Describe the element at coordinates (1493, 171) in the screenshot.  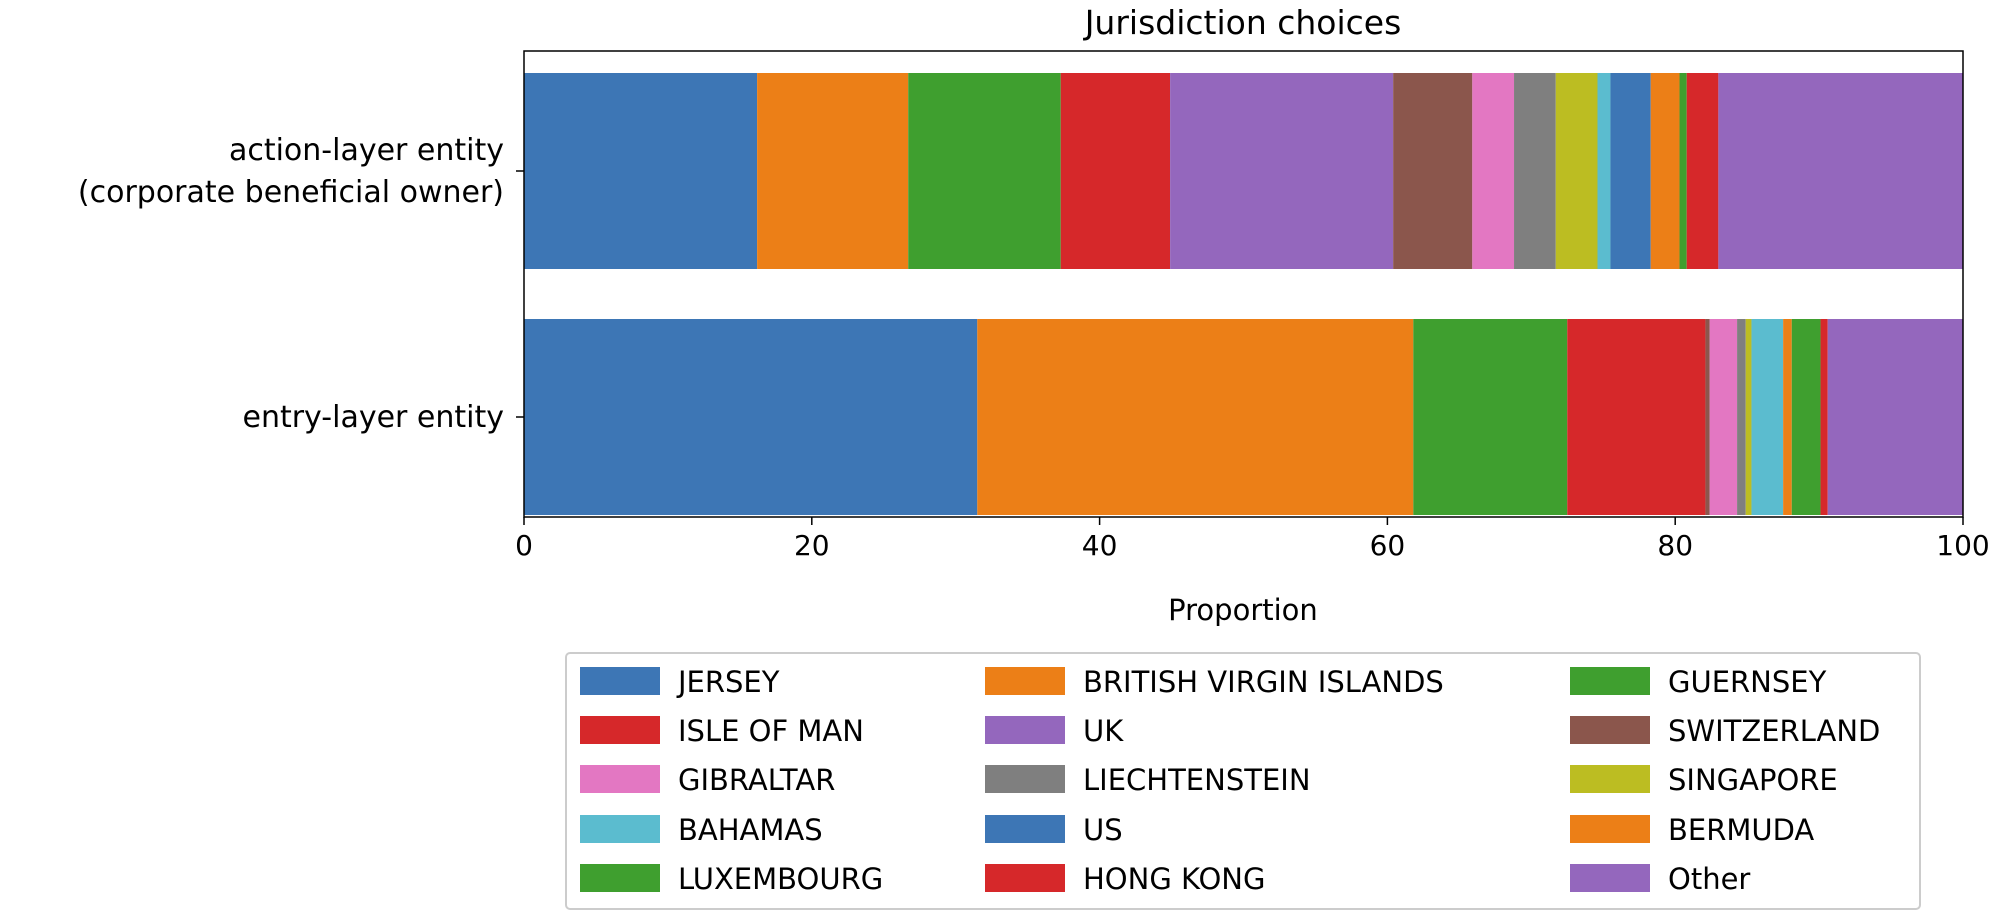
I see `bar-gibraltar-action-layer` at that location.